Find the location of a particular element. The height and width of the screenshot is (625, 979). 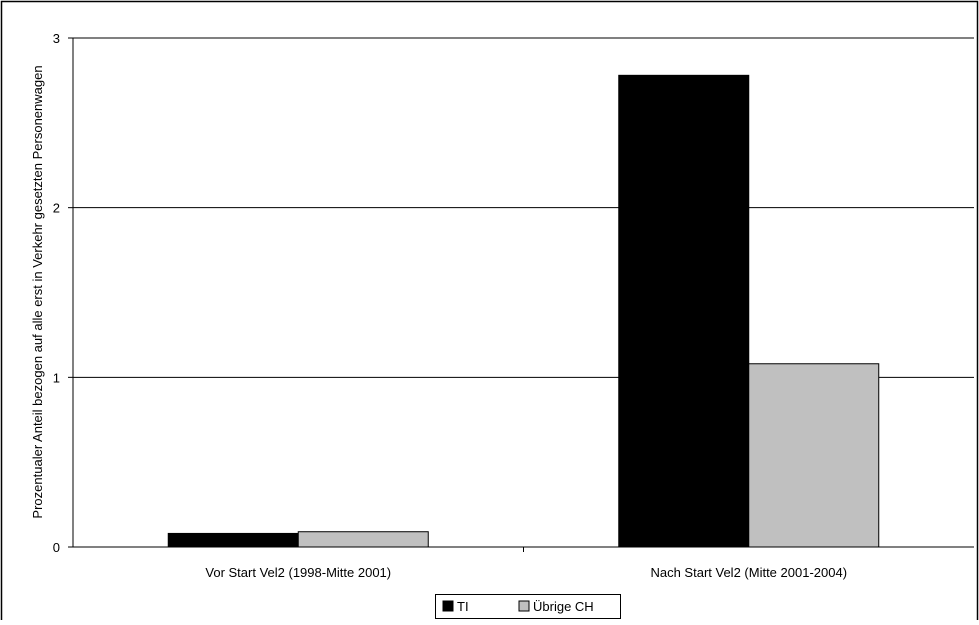

legend: TI Übrige CH is located at coordinates (528, 606).